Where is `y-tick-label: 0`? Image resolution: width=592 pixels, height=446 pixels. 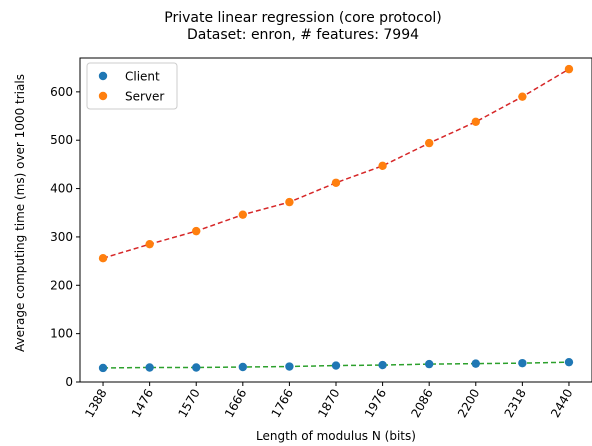 y-tick-label: 0 is located at coordinates (69, 382).